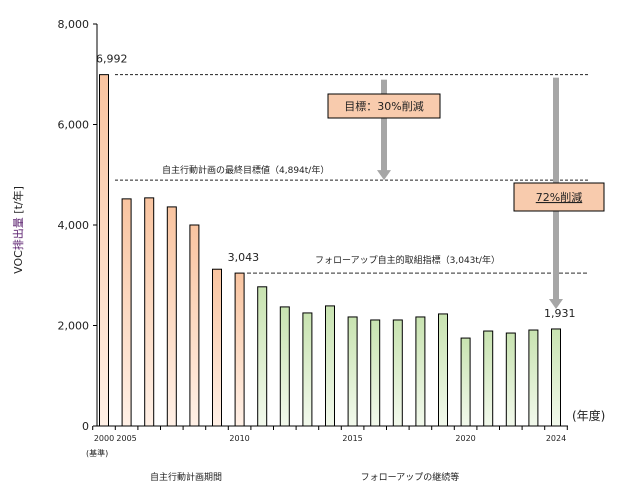 The width and height of the screenshot is (620, 502). I want to click on bar-2012, so click(284, 366).